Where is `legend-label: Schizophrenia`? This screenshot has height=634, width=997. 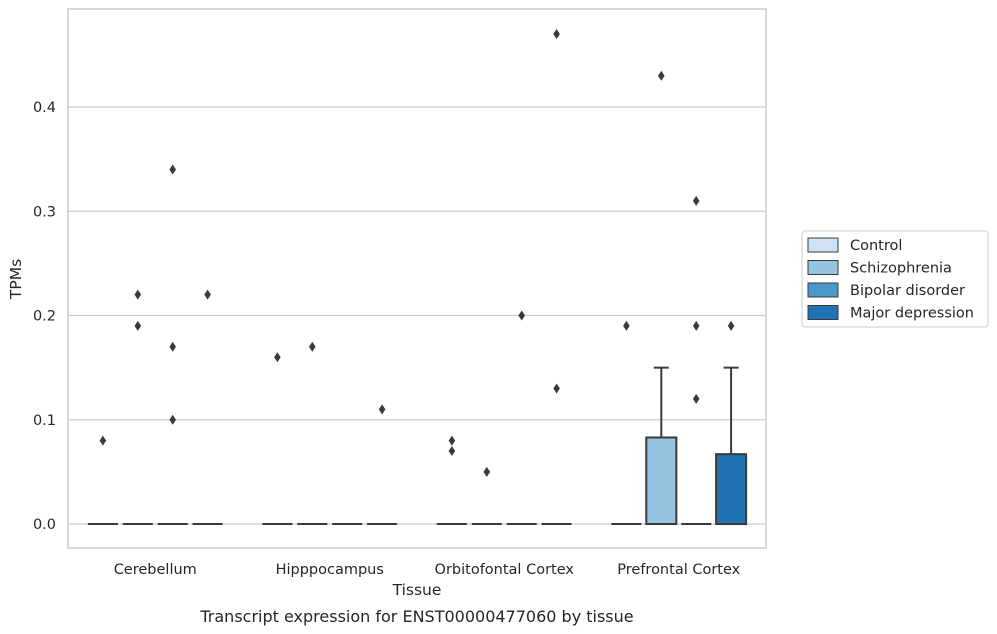 legend-label: Schizophrenia is located at coordinates (901, 269).